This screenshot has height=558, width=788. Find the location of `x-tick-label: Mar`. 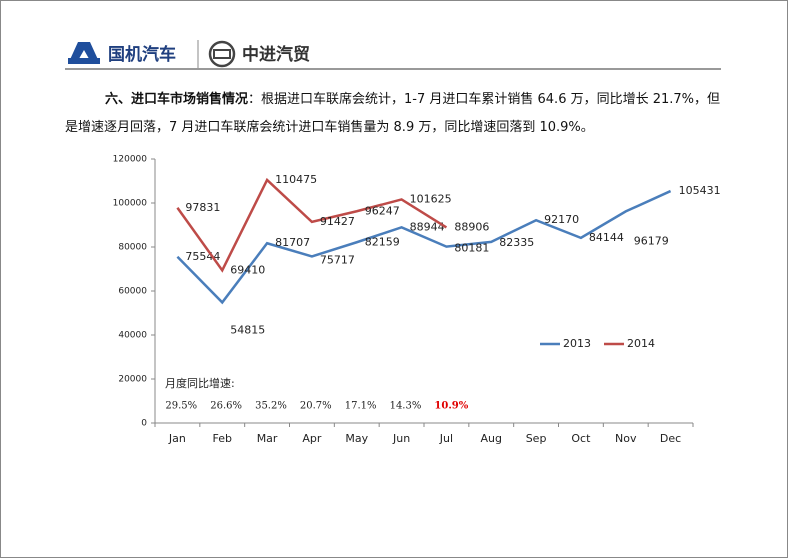

x-tick-label: Mar is located at coordinates (267, 438).